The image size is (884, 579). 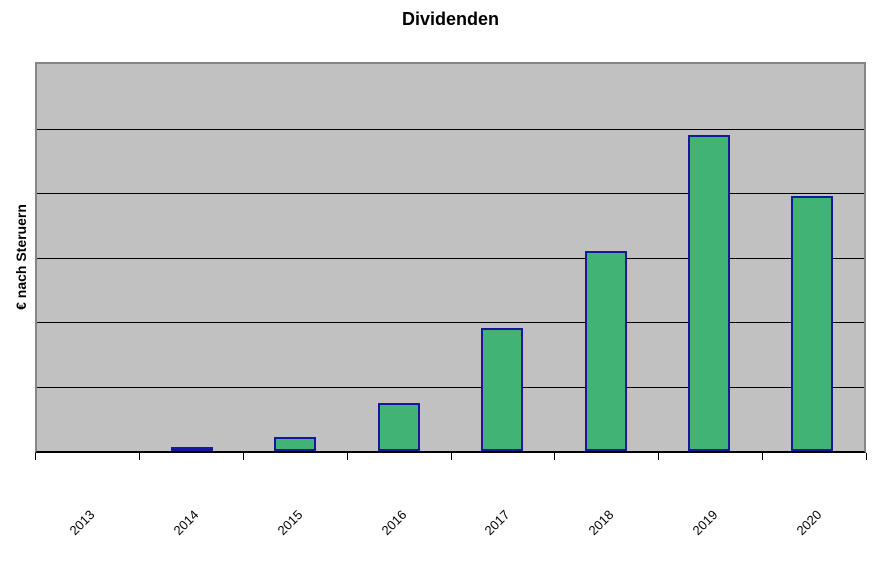 I want to click on bar-2014, so click(x=192, y=449).